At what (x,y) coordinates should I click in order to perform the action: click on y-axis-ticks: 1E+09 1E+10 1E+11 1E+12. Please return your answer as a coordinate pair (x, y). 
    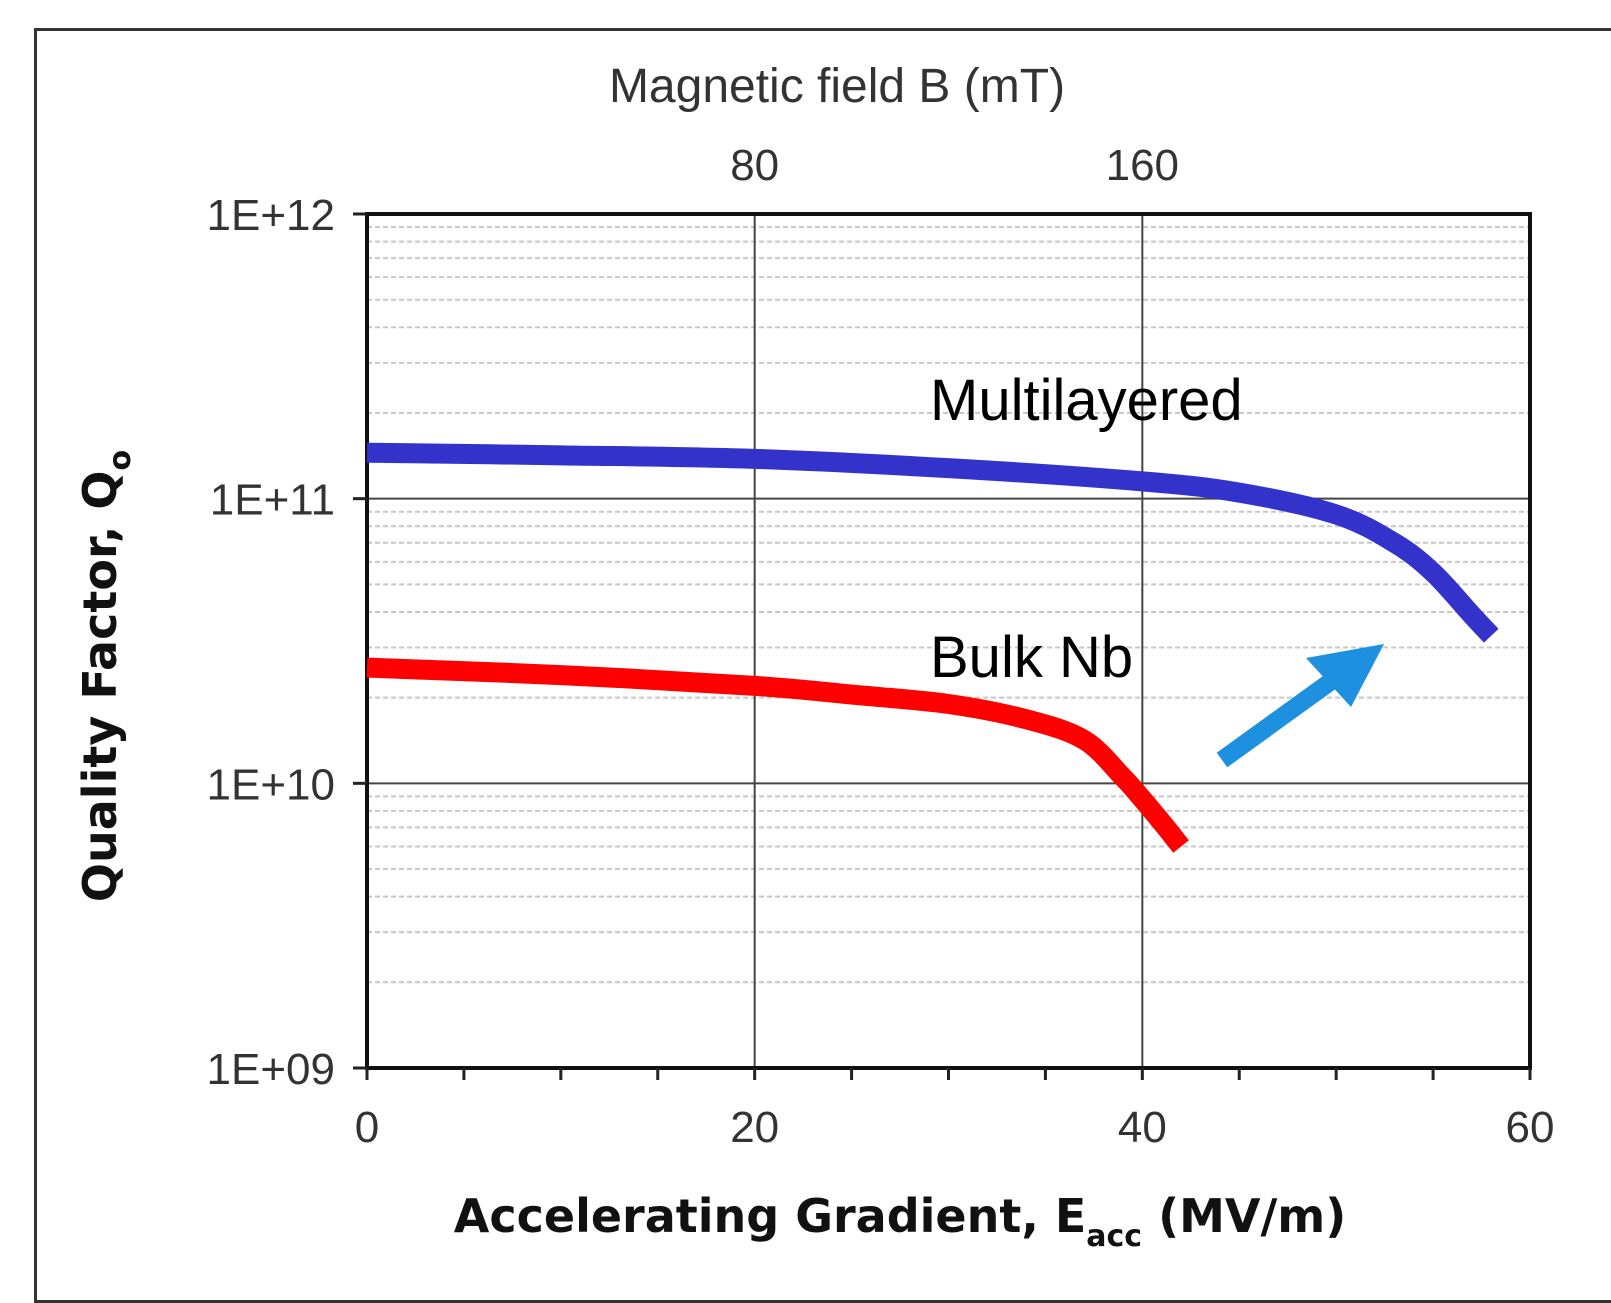
    Looking at the image, I should click on (287, 642).